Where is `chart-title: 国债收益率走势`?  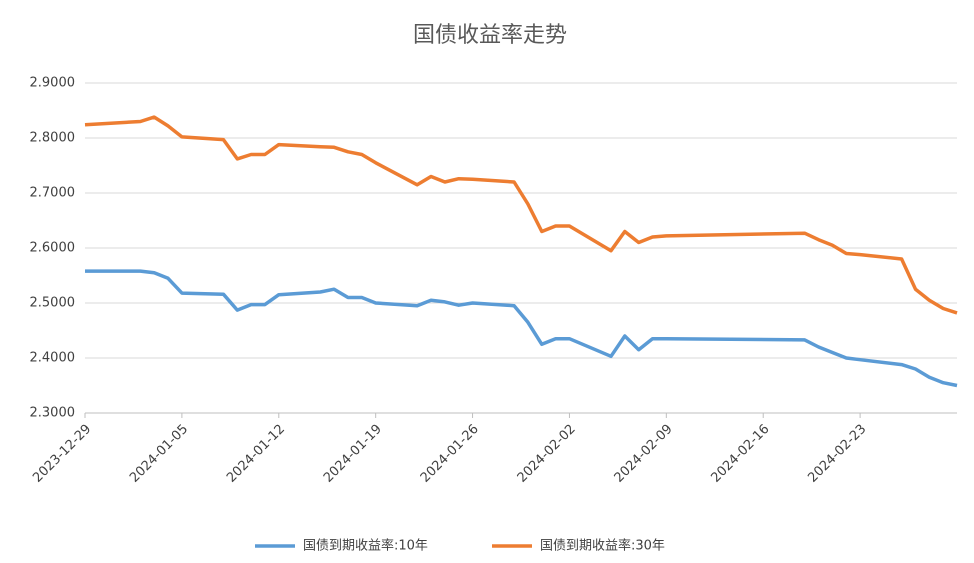
chart-title: 国债收益率走势 is located at coordinates (490, 35).